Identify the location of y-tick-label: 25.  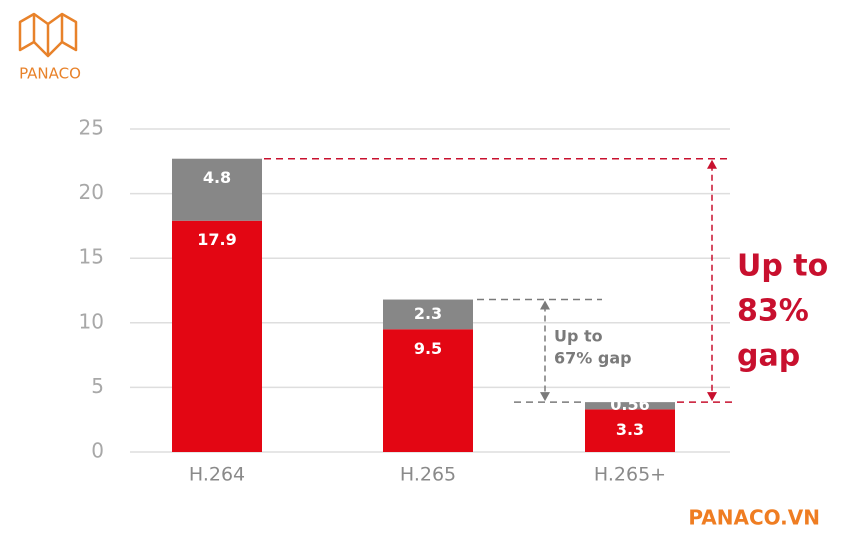
(91, 128).